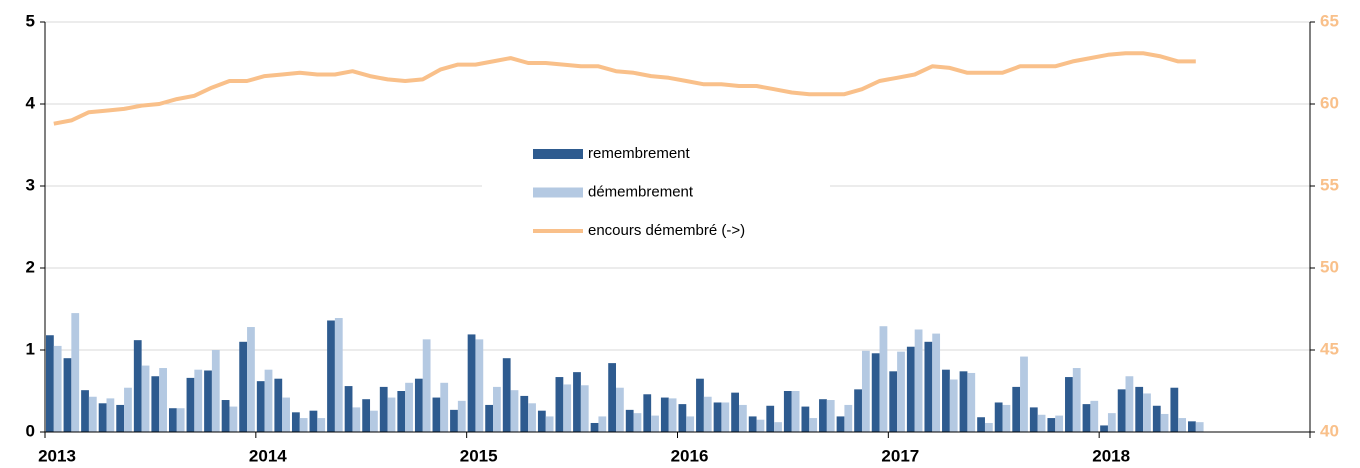 This screenshot has width=1360, height=468. What do you see at coordinates (900, 455) in the screenshot?
I see `x-tick-label: 2017` at bounding box center [900, 455].